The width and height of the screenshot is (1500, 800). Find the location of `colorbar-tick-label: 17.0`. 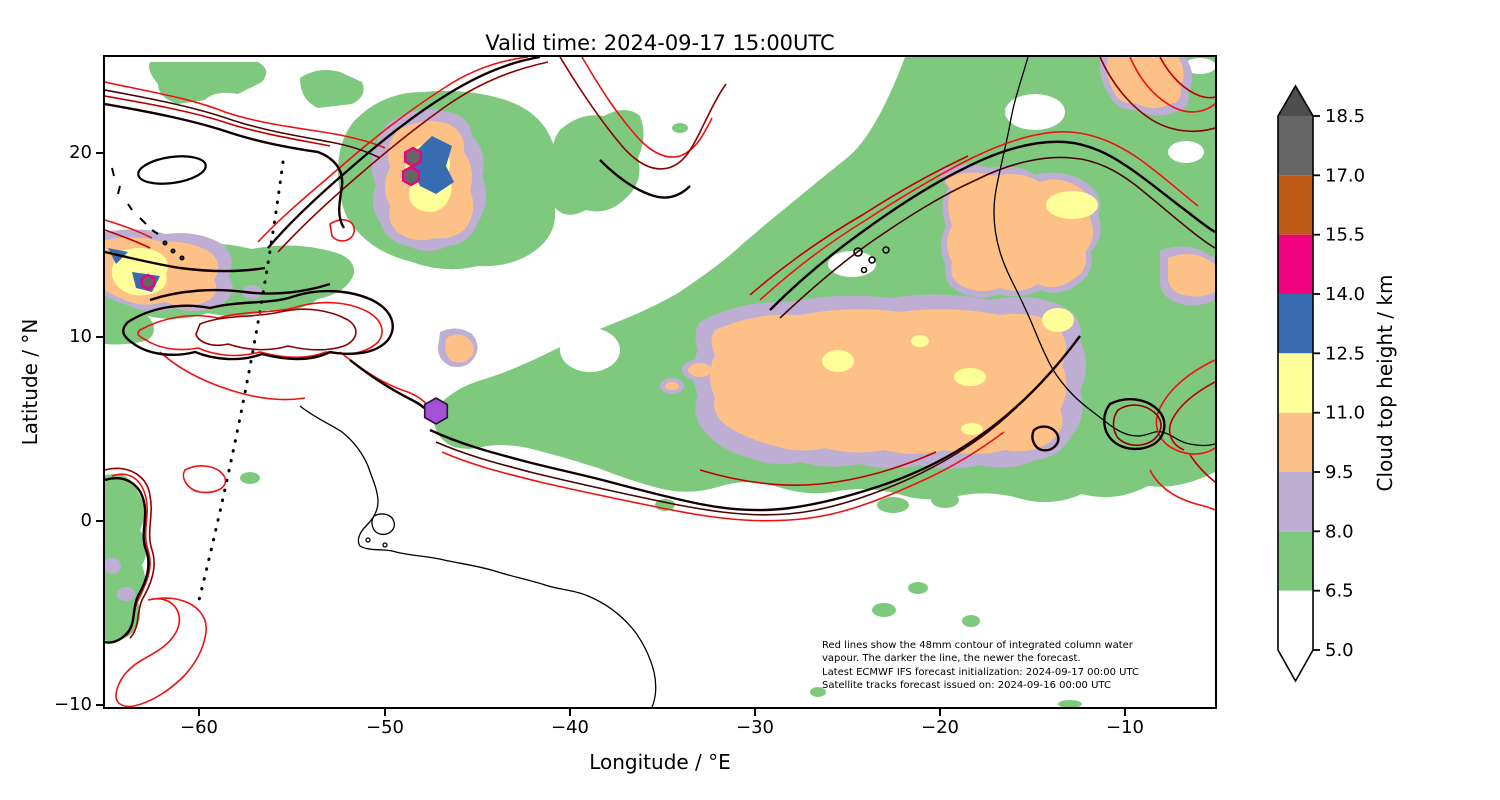

colorbar-tick-label: 17.0 is located at coordinates (1345, 175).